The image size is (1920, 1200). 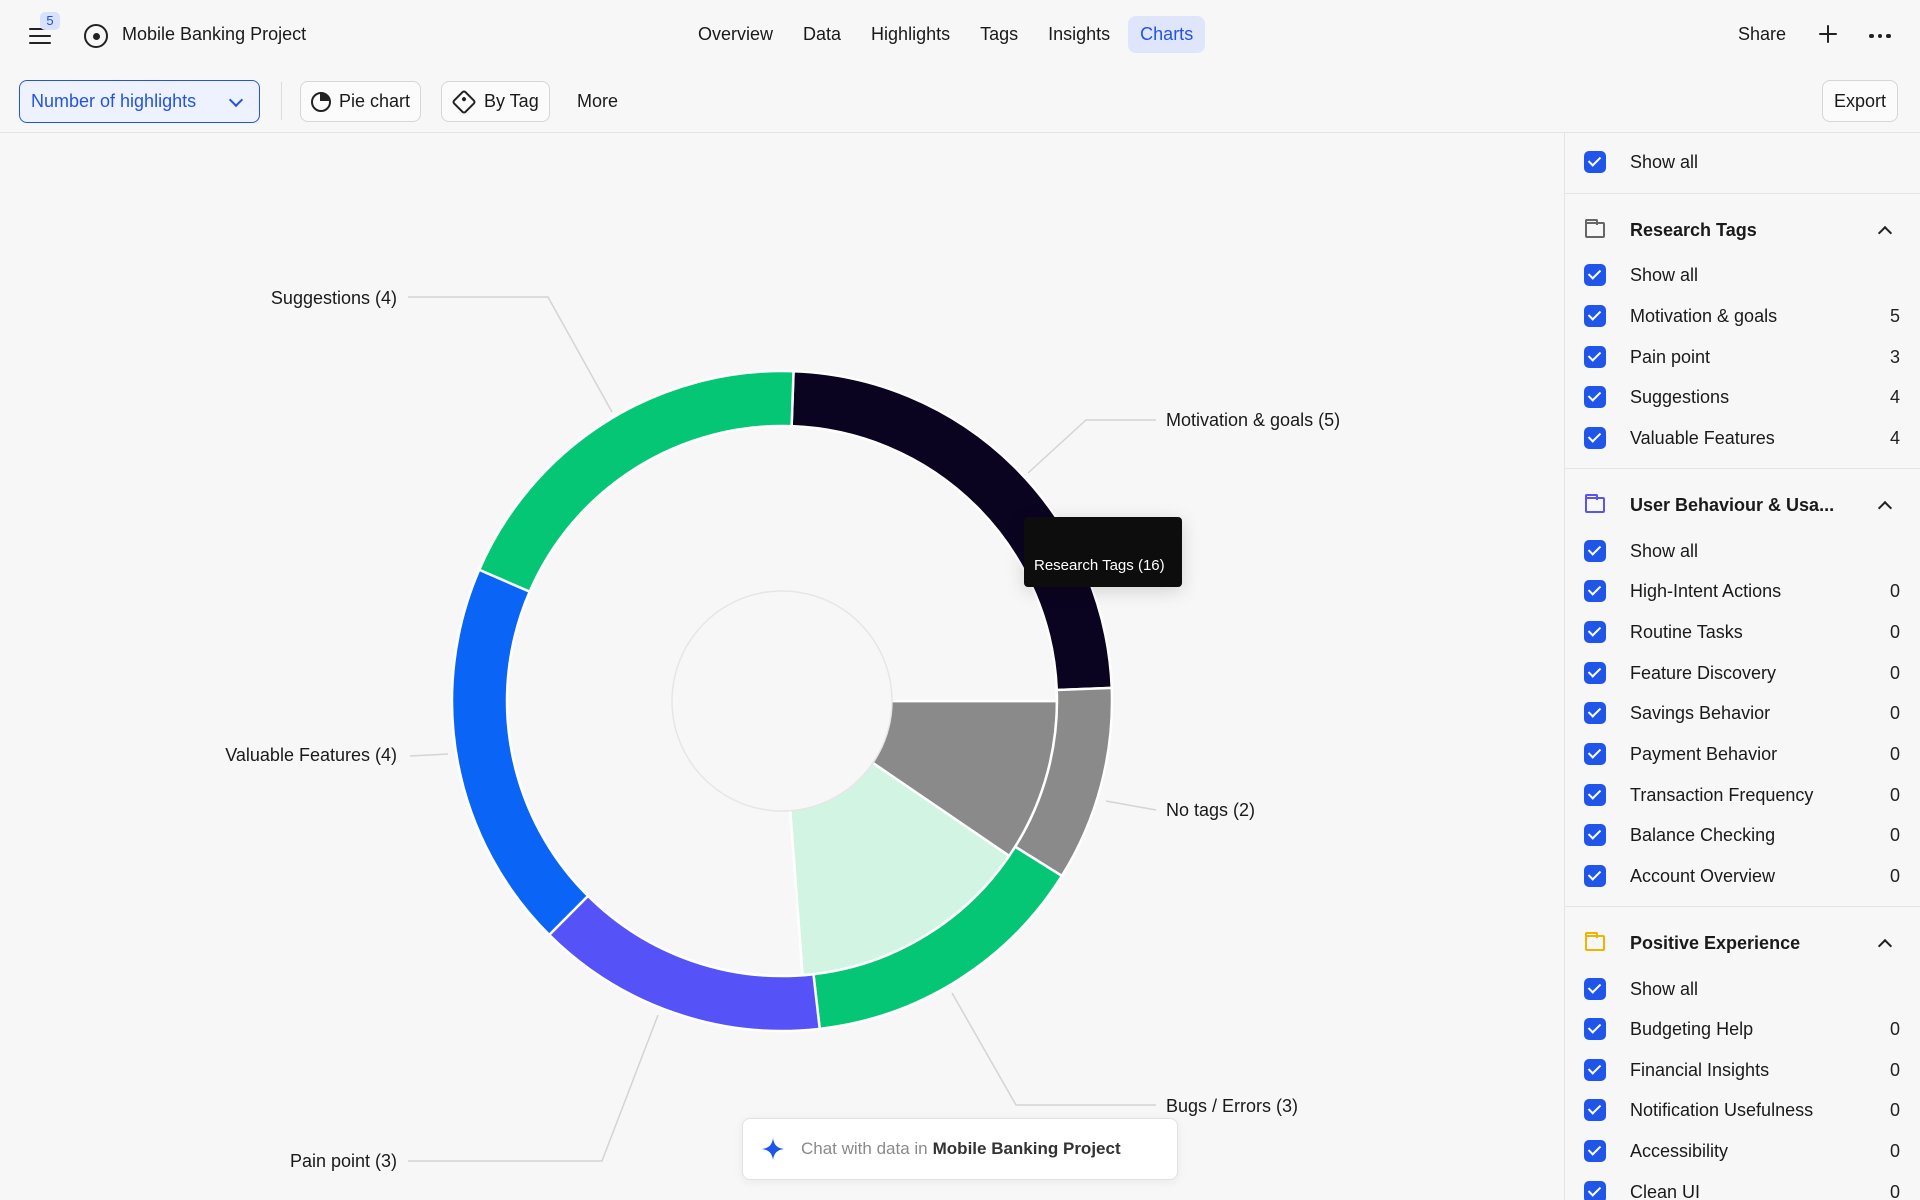 I want to click on research-tags-show-all: Show all, so click(x=1742, y=275).